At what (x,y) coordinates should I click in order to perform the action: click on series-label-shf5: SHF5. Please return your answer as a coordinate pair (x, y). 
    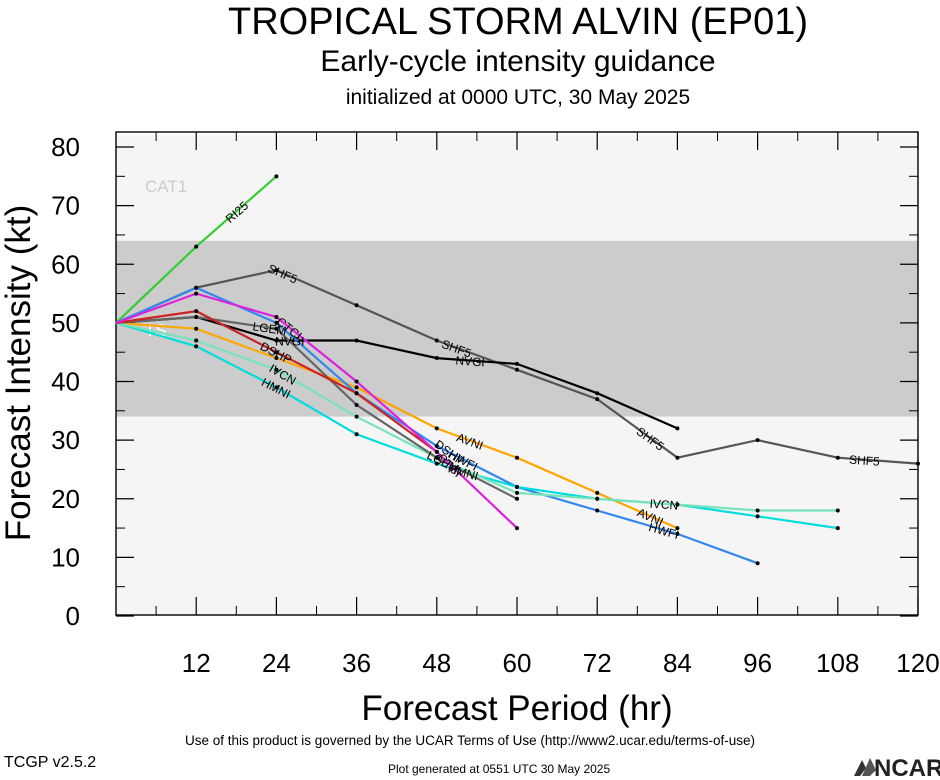
    Looking at the image, I should click on (865, 461).